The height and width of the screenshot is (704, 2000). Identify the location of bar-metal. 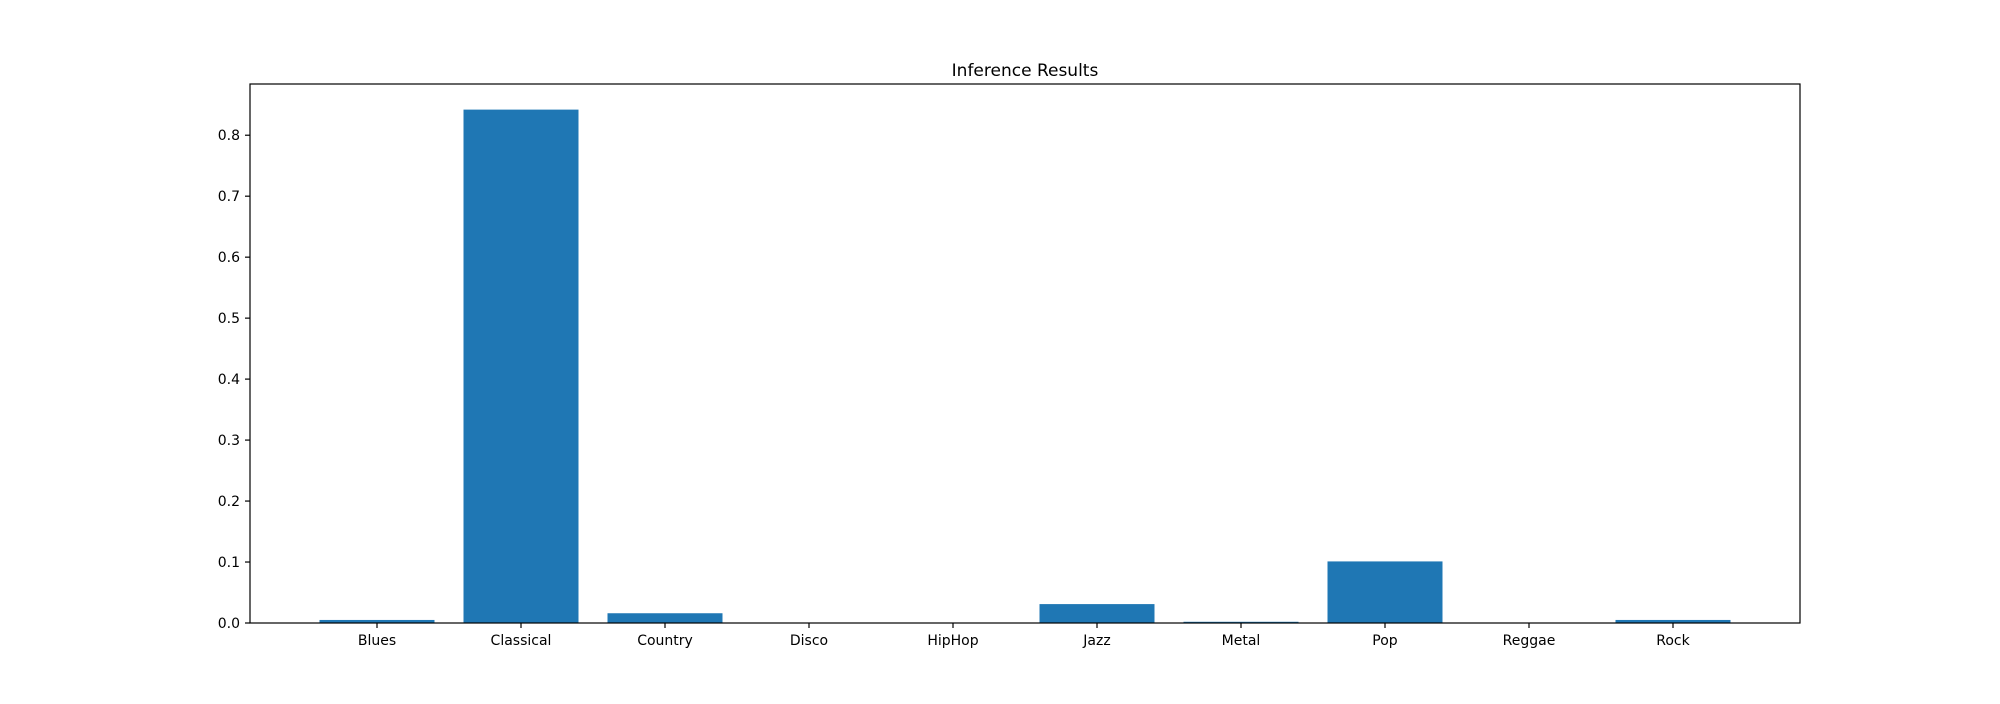
(1241, 622).